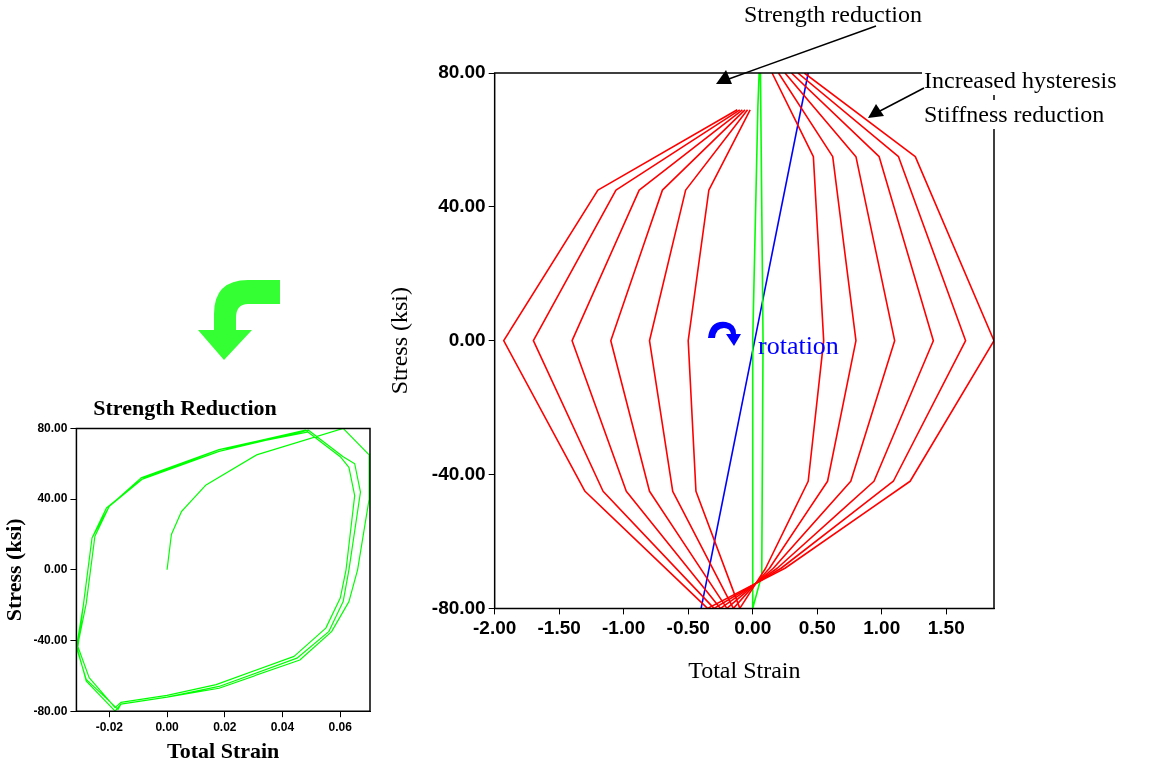  What do you see at coordinates (185, 407) in the screenshot?
I see `chart-title: Strength Reduction` at bounding box center [185, 407].